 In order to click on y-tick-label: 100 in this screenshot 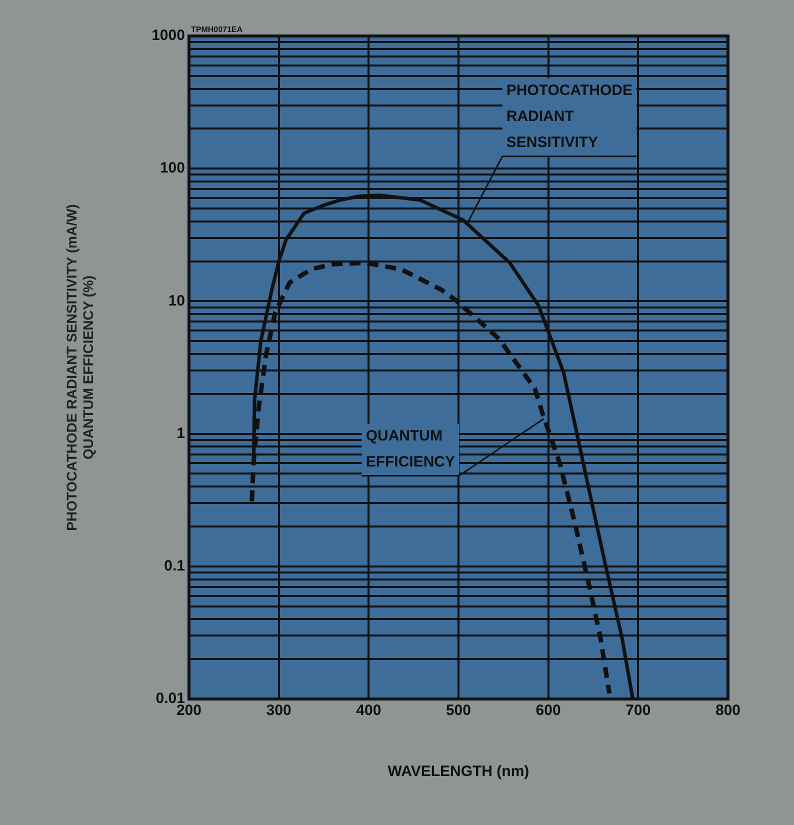, I will do `click(172, 168)`.